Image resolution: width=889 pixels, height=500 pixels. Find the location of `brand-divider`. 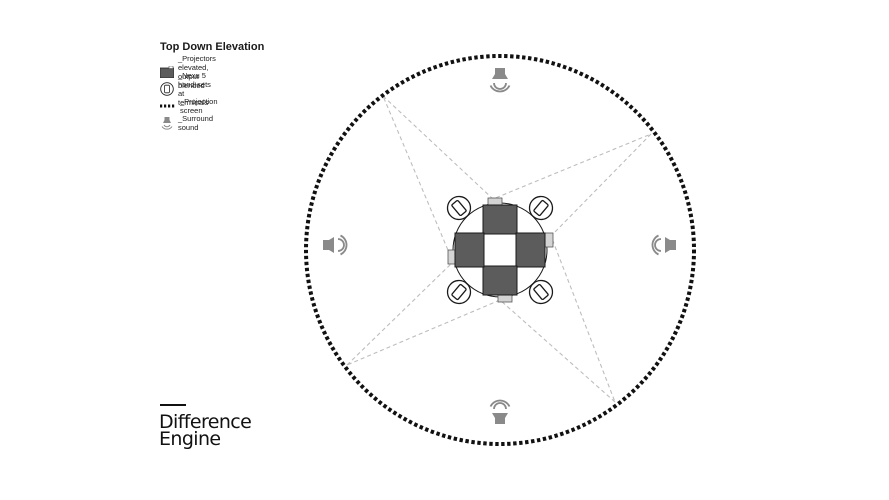

brand-divider is located at coordinates (173, 405).